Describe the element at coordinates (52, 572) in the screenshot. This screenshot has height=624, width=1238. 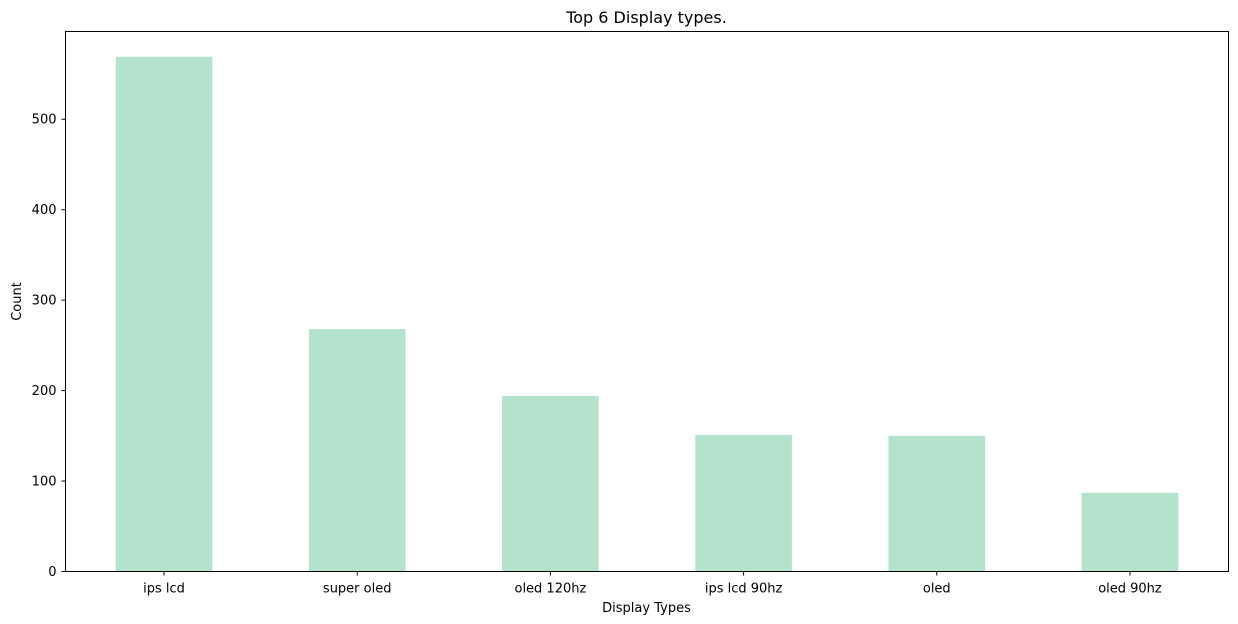
I see `y-tick-label: 0` at that location.